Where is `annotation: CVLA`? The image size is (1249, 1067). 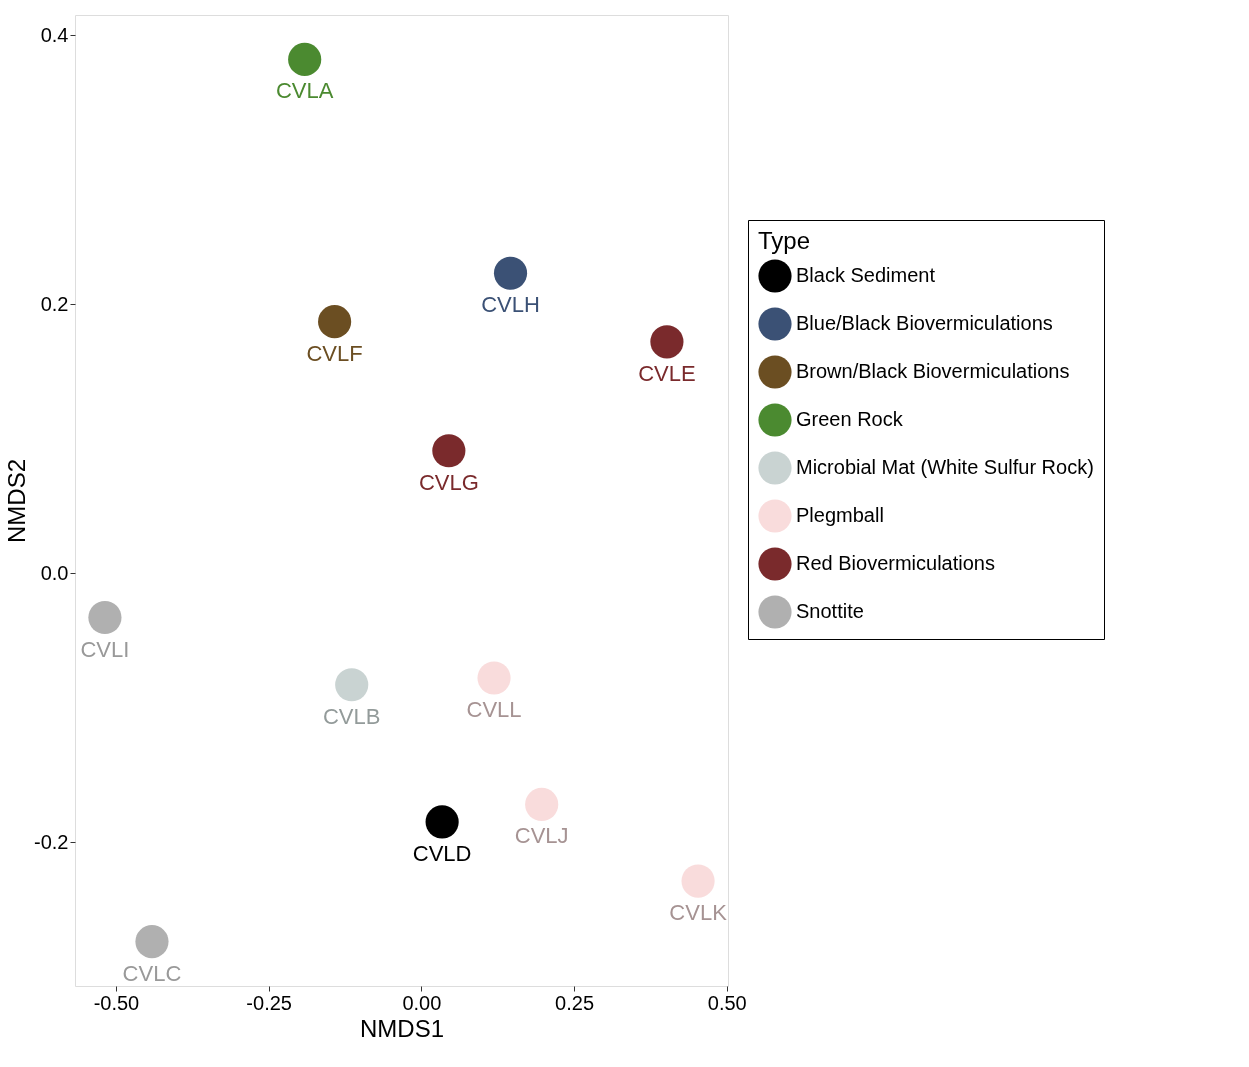
annotation: CVLA is located at coordinates (304, 91).